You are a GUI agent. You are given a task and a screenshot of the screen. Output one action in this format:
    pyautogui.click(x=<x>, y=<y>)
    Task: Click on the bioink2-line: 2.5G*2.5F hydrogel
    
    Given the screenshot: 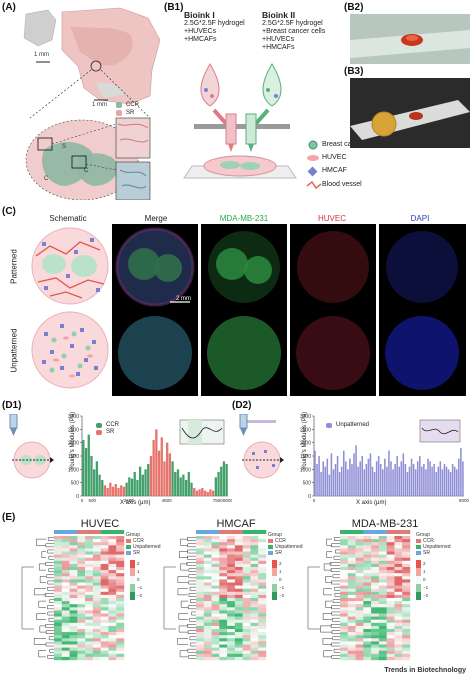 What is the action you would take?
    pyautogui.click(x=292, y=23)
    